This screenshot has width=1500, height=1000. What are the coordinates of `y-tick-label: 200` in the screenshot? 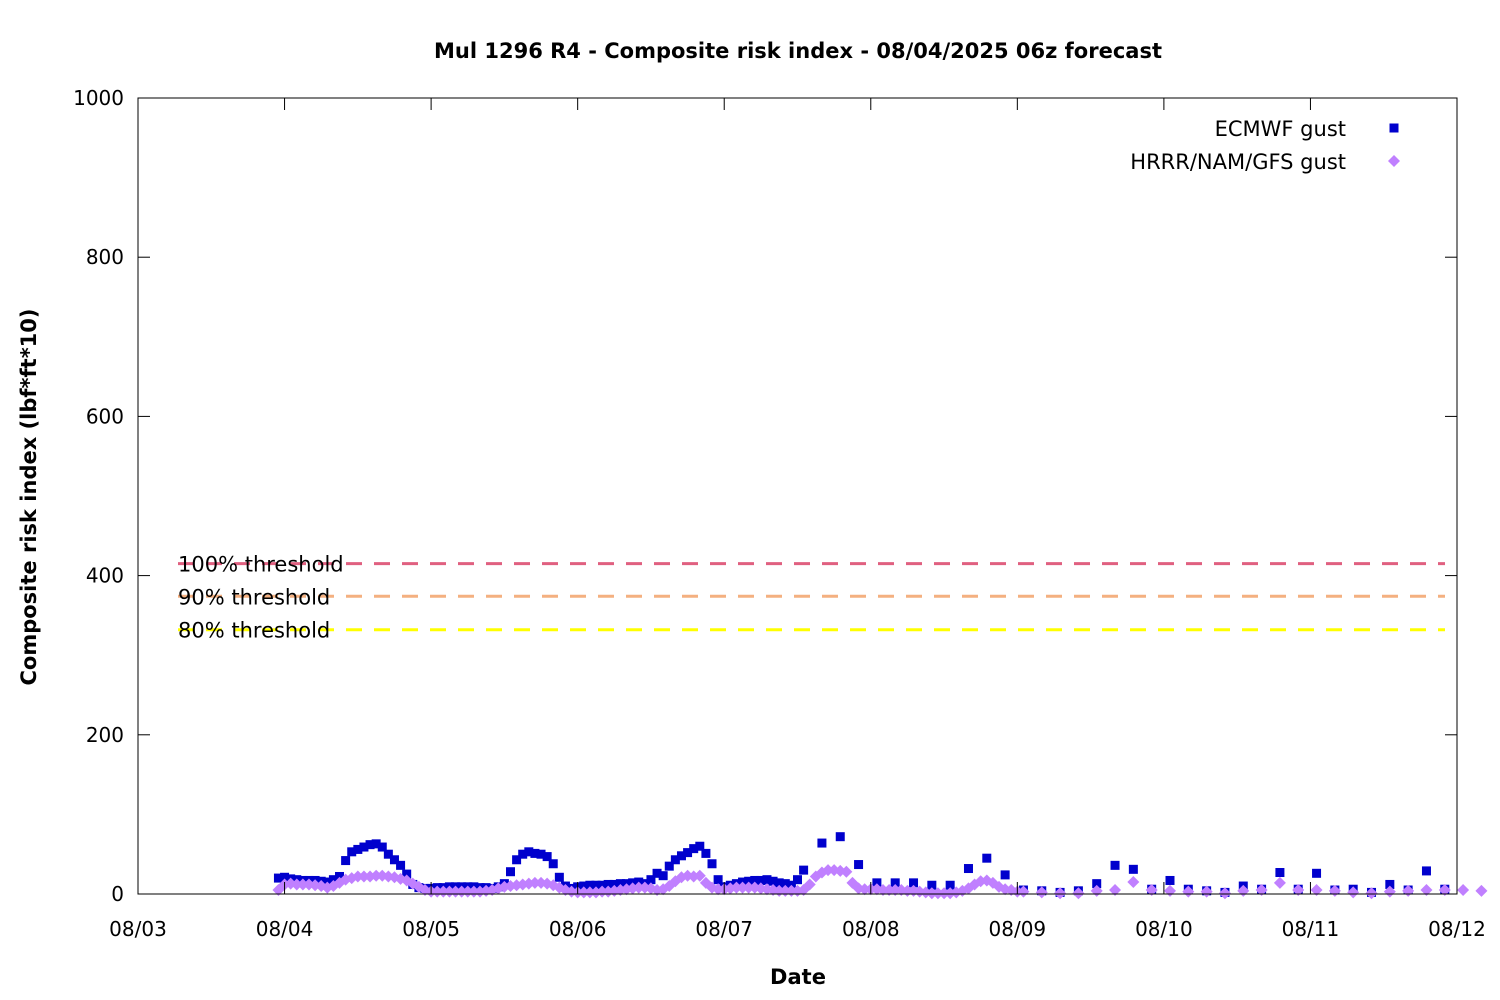 It's located at (105, 735).